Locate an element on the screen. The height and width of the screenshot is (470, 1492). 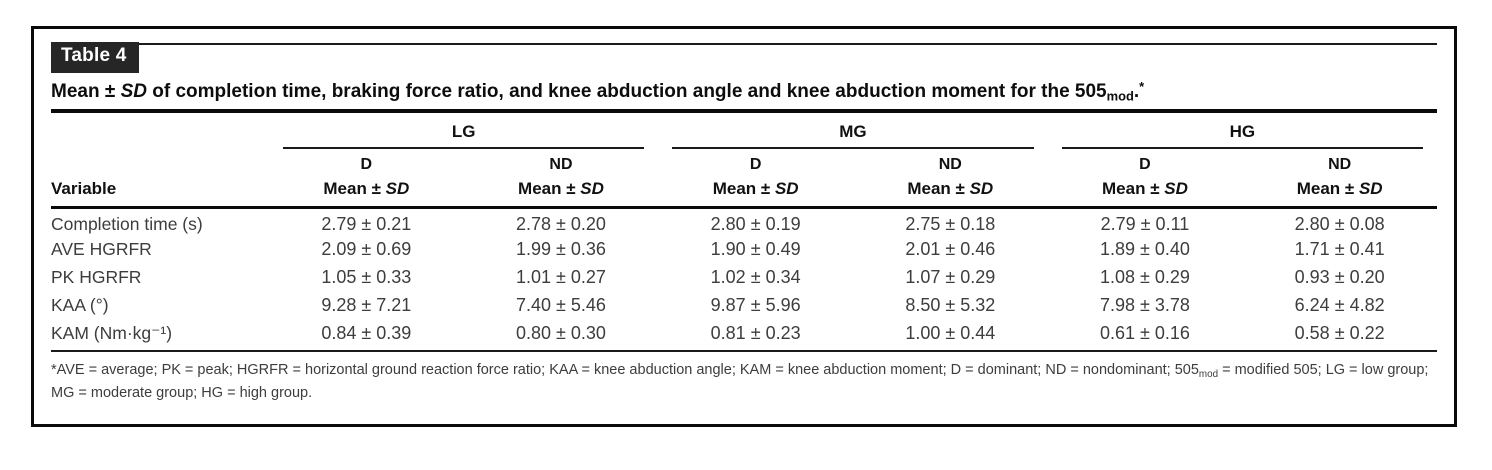
value-cell: 1.01 ± 0.27 is located at coordinates (561, 276).